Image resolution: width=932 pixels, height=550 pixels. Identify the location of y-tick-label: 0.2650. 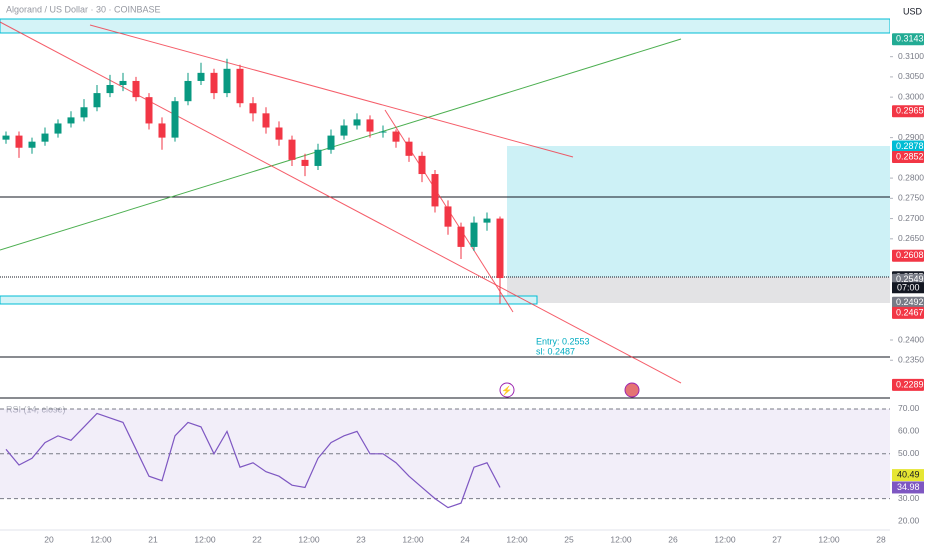
(911, 238).